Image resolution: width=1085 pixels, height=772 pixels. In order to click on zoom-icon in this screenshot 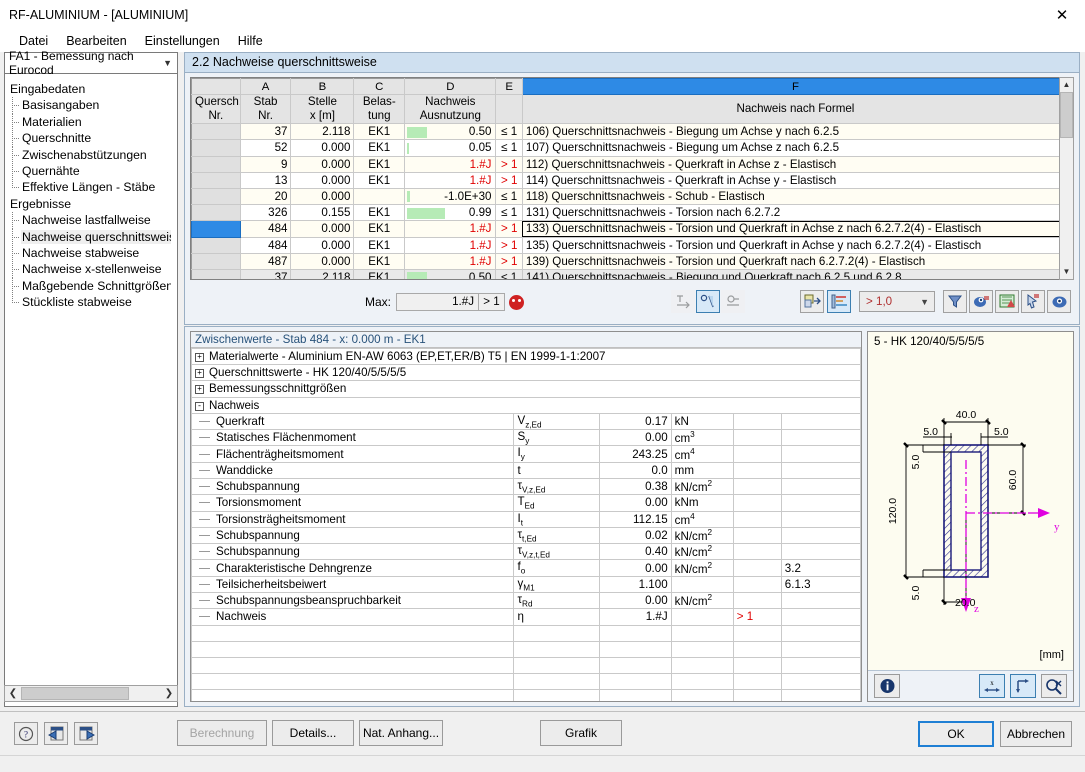, I will do `click(1054, 686)`.